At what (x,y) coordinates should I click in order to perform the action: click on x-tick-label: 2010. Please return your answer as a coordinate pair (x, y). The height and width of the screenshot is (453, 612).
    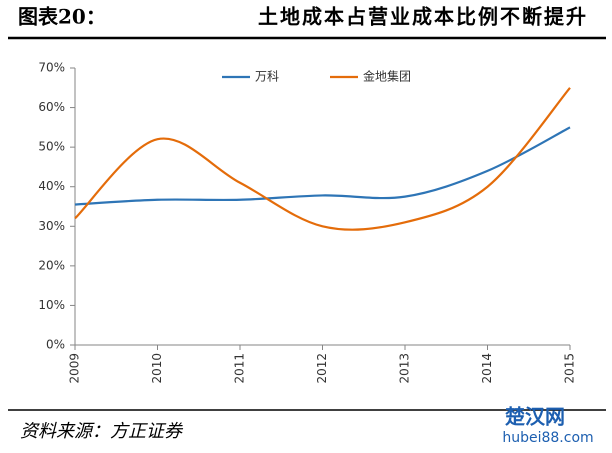
    Looking at the image, I should click on (157, 368).